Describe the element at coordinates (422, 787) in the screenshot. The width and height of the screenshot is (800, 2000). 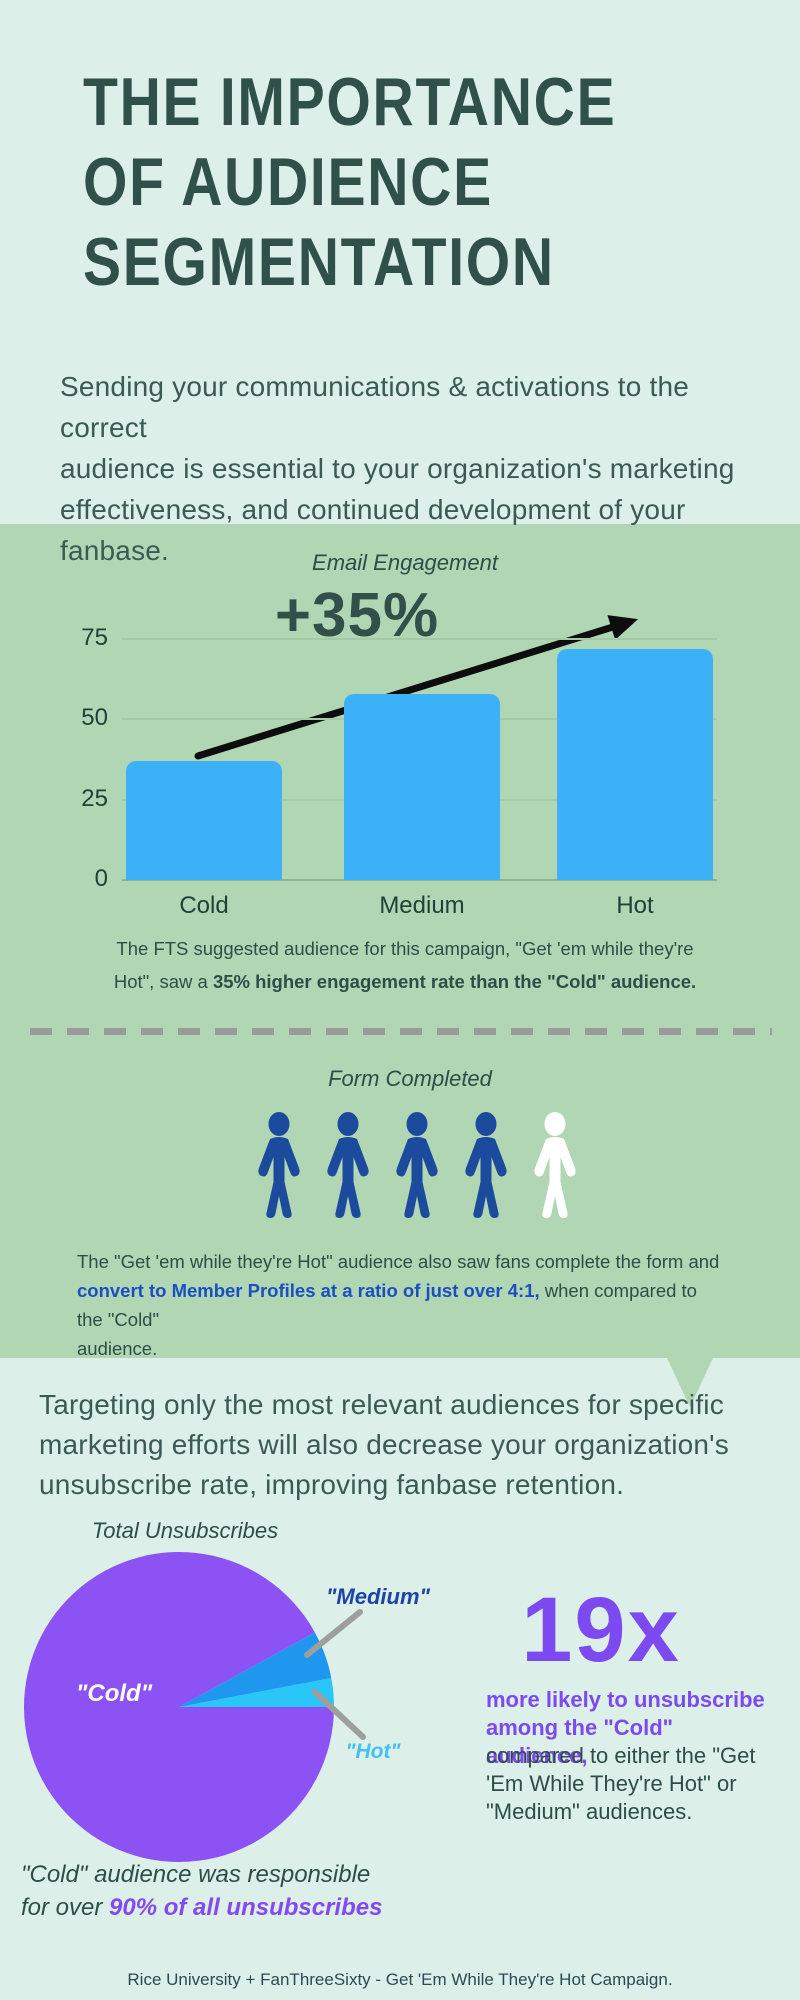
I see `bar-medium` at that location.